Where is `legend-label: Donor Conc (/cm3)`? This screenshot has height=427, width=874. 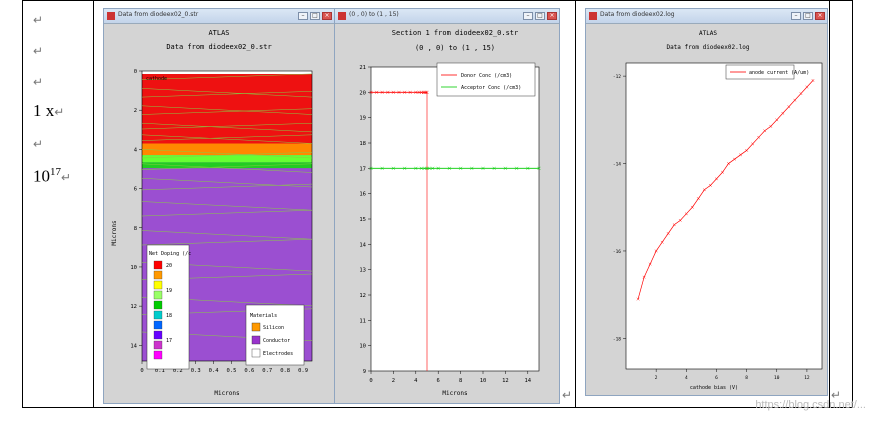 legend-label: Donor Conc (/cm3) is located at coordinates (486, 76).